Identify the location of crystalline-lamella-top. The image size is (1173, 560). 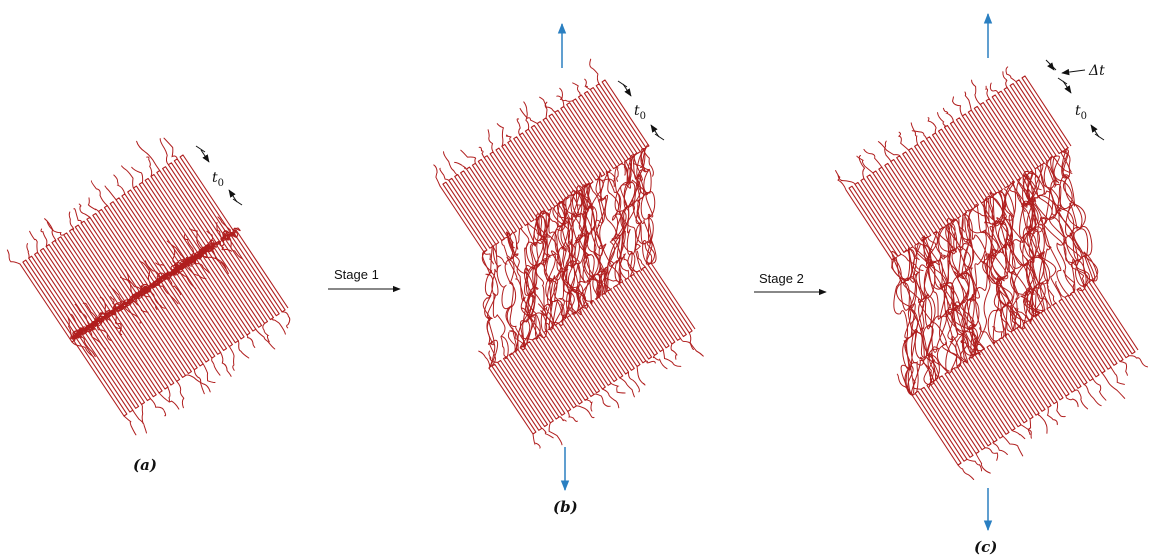
(543, 161).